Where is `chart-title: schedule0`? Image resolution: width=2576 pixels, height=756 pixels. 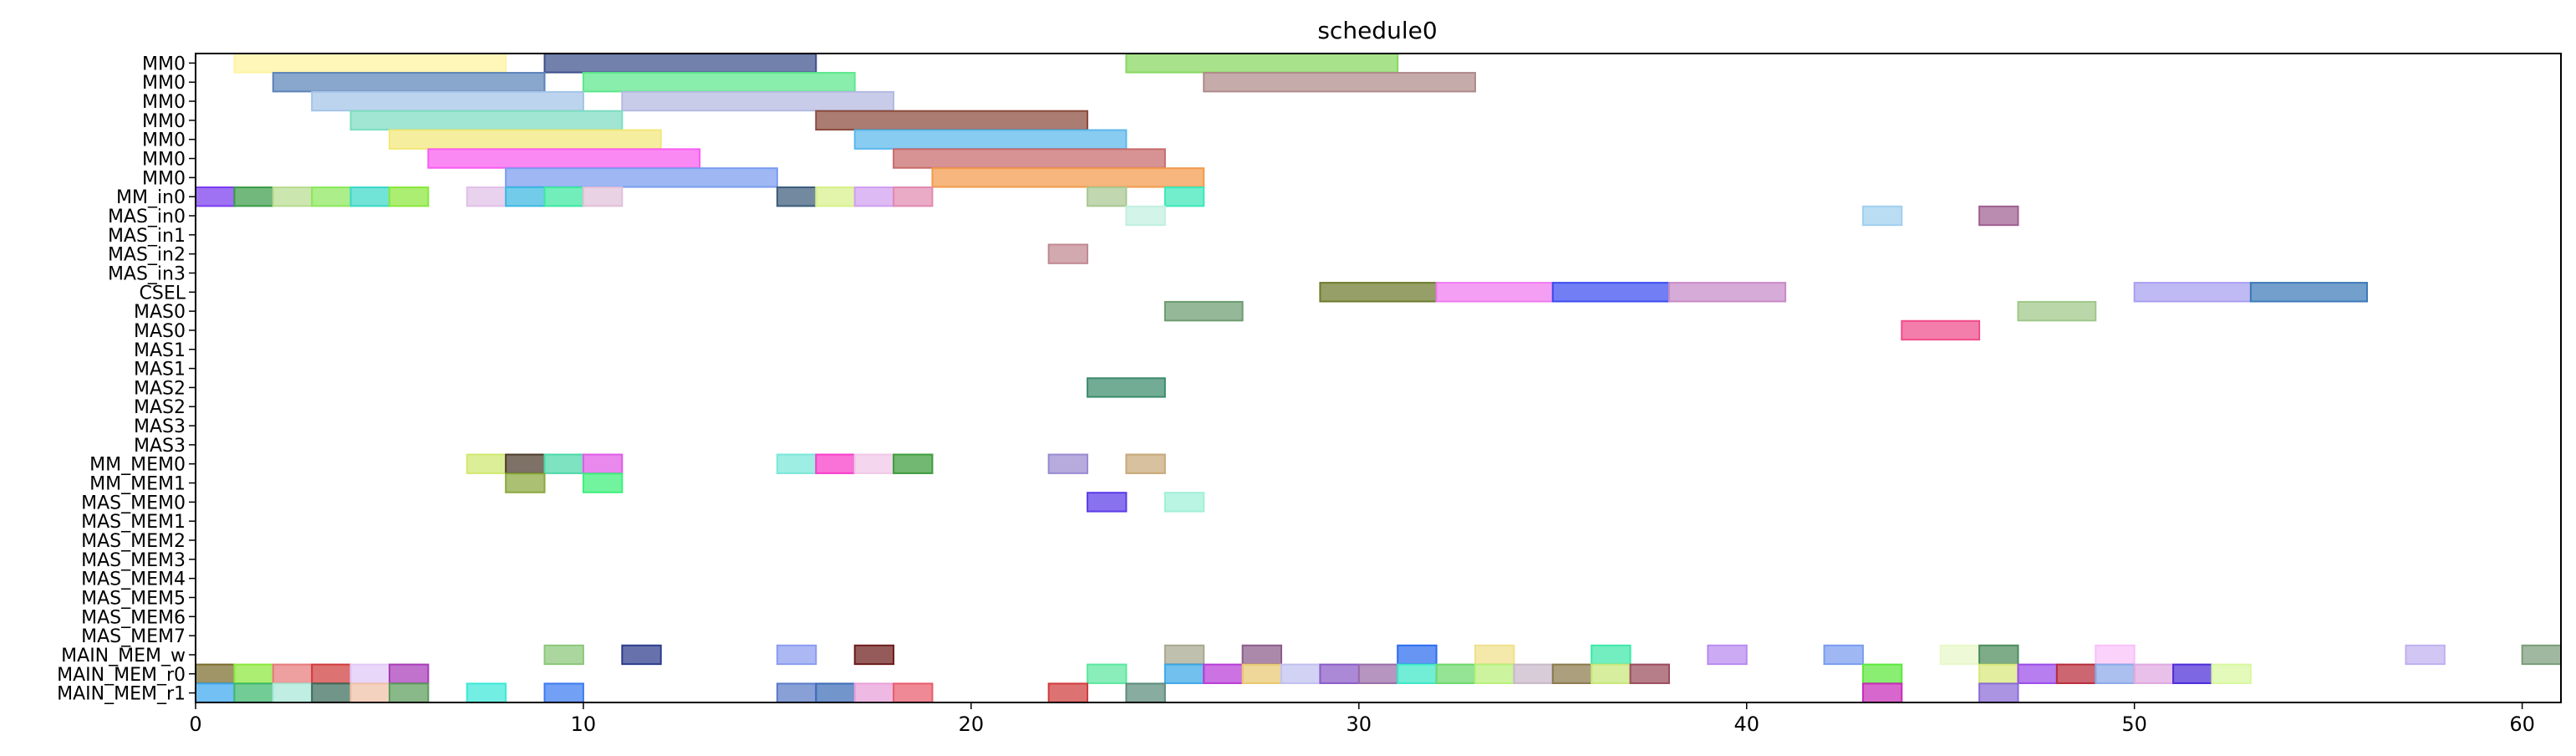 chart-title: schedule0 is located at coordinates (1377, 31).